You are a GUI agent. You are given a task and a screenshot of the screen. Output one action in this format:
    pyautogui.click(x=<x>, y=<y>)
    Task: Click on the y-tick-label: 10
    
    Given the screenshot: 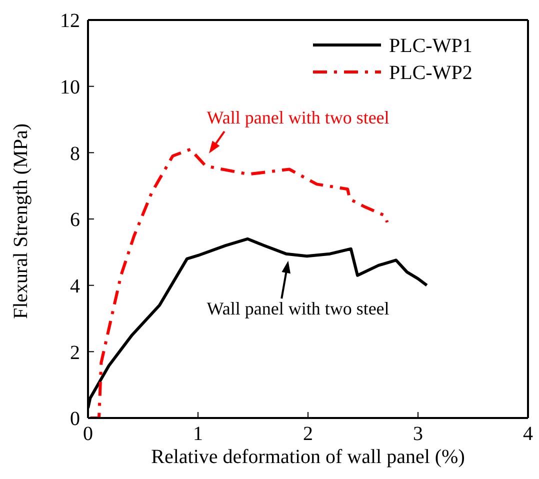 What is the action you would take?
    pyautogui.click(x=70, y=87)
    